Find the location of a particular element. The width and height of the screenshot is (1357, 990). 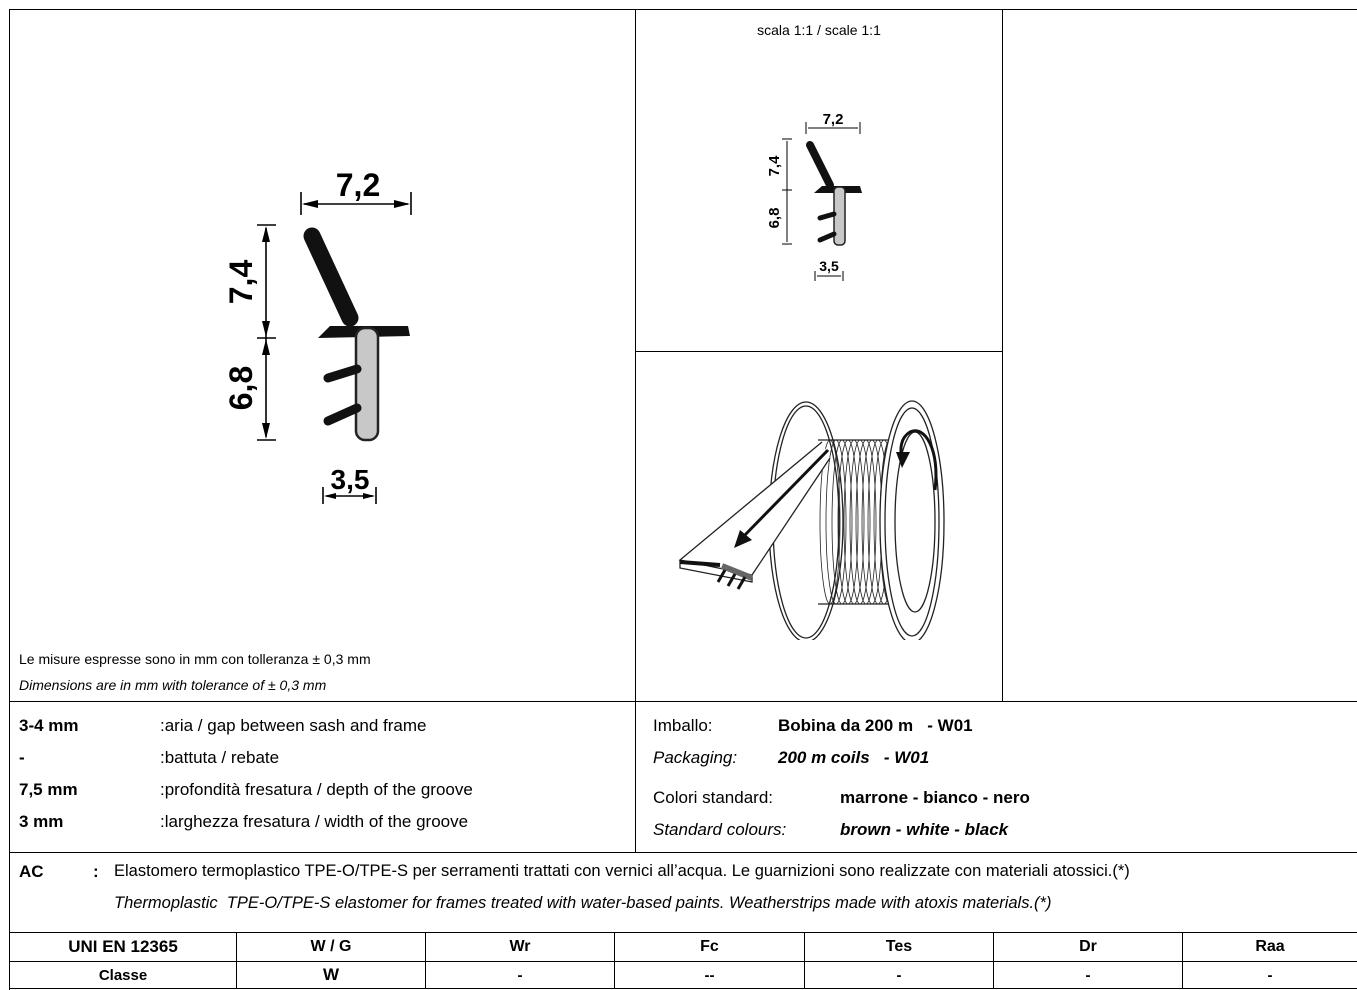

spec-value: 7,5 mm is located at coordinates (48, 789).